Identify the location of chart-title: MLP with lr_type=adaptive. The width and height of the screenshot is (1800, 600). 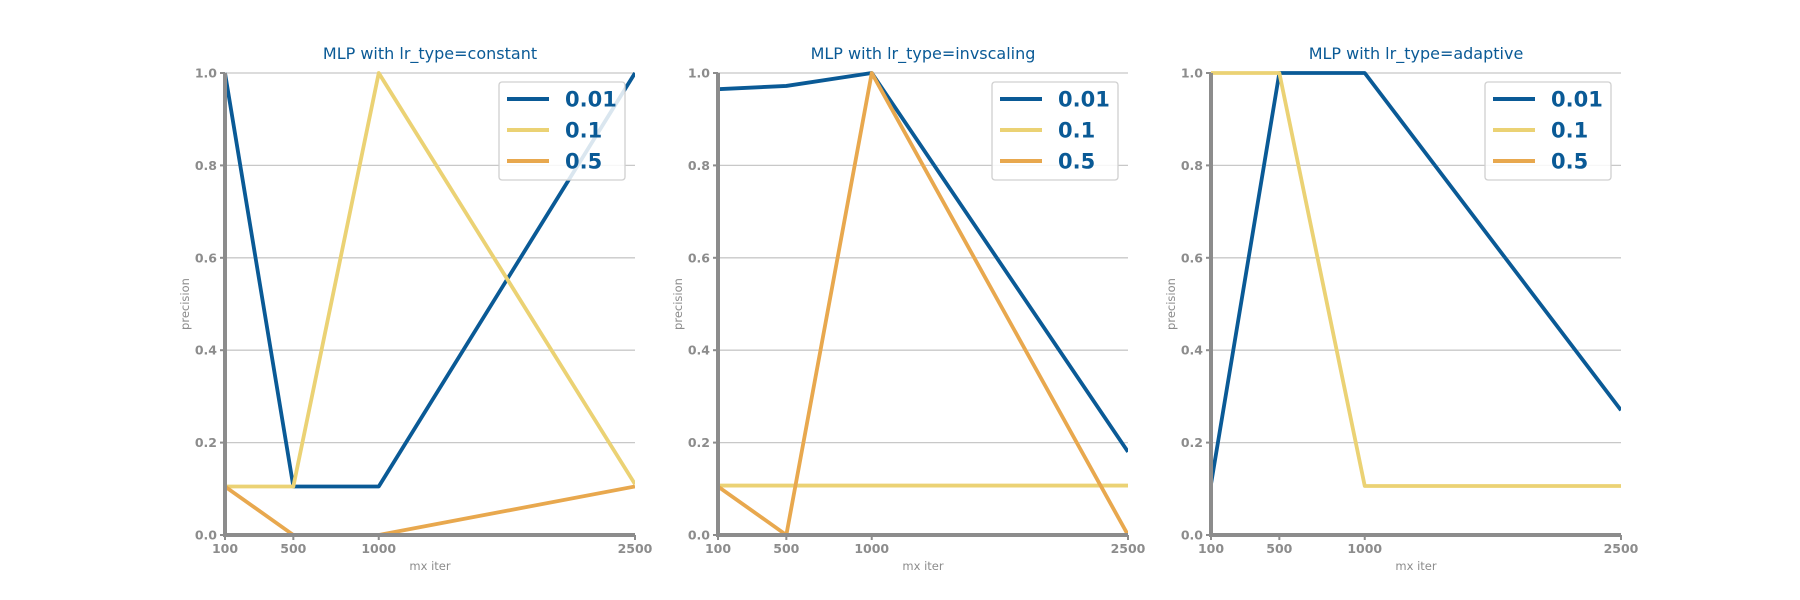
(1416, 54).